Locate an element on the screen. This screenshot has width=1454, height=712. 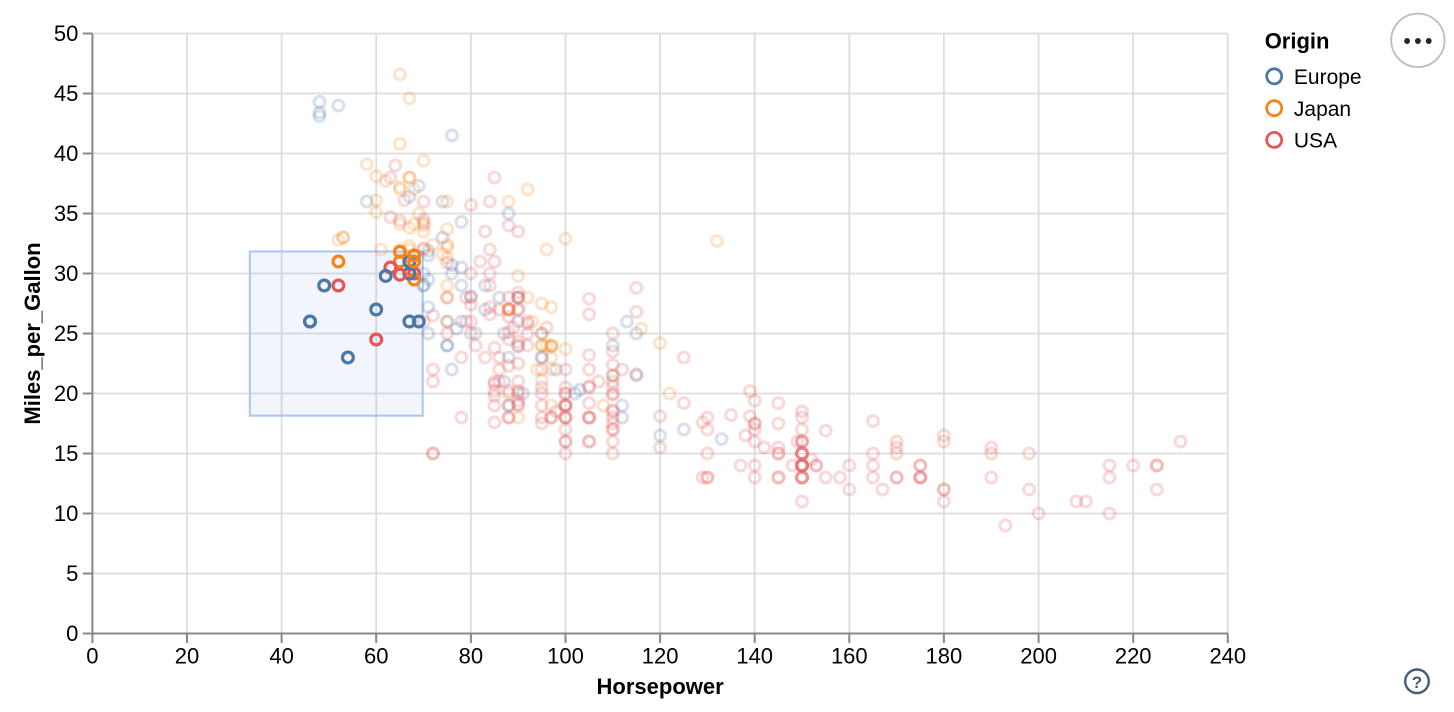
svg-text: 45 is located at coordinates (66, 93).